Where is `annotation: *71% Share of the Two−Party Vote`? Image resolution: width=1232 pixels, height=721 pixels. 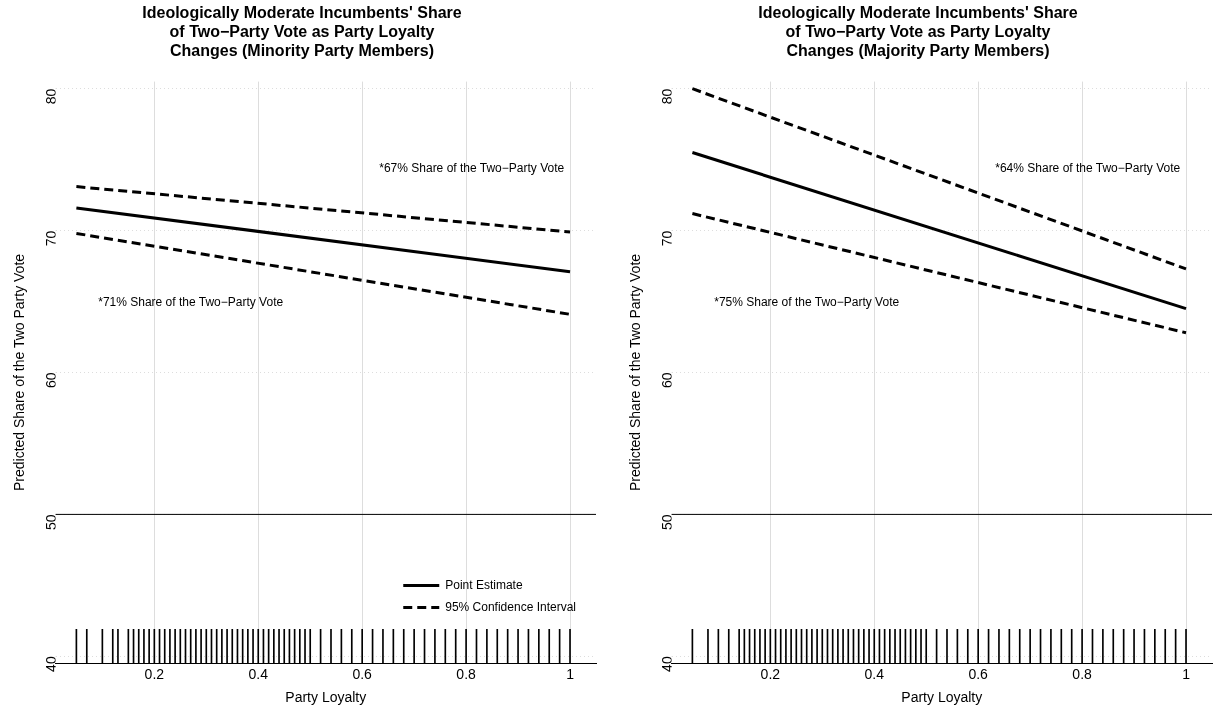
annotation: *71% Share of the Two−Party Vote is located at coordinates (191, 302).